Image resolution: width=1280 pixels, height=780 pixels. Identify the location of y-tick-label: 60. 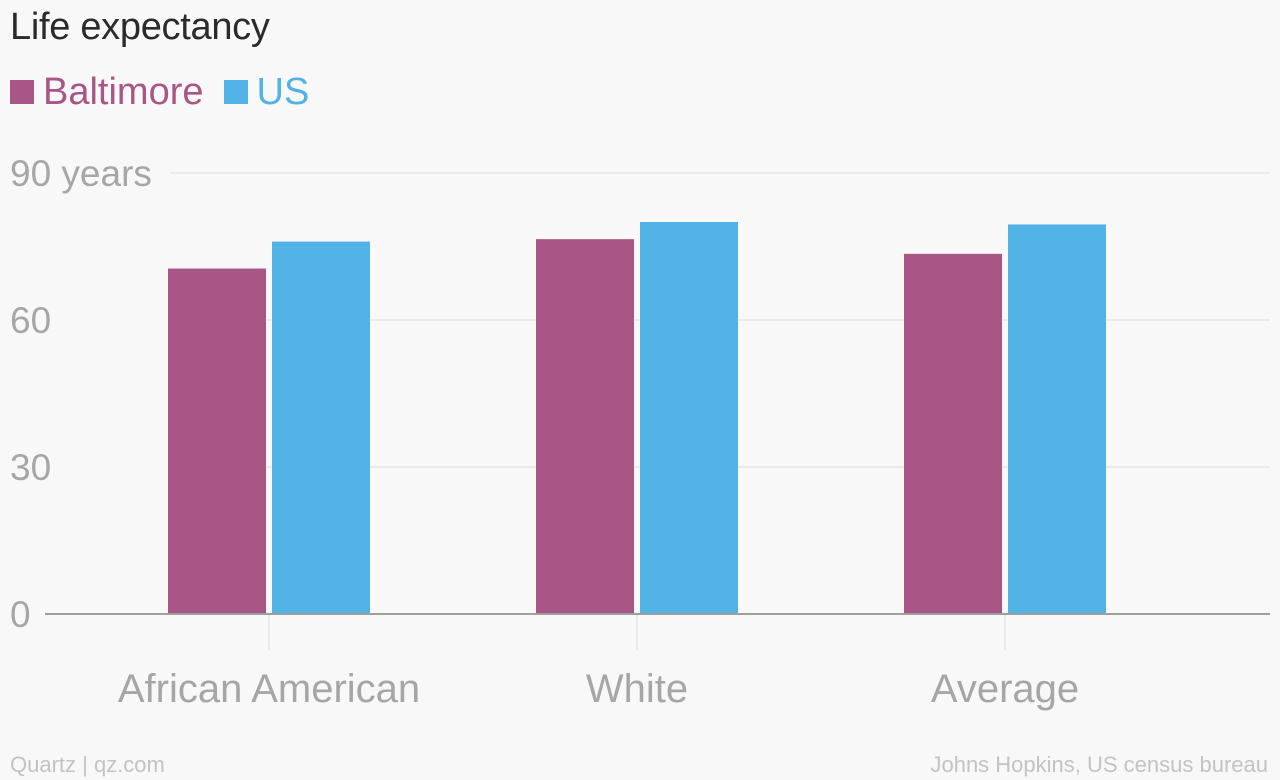
(30, 320).